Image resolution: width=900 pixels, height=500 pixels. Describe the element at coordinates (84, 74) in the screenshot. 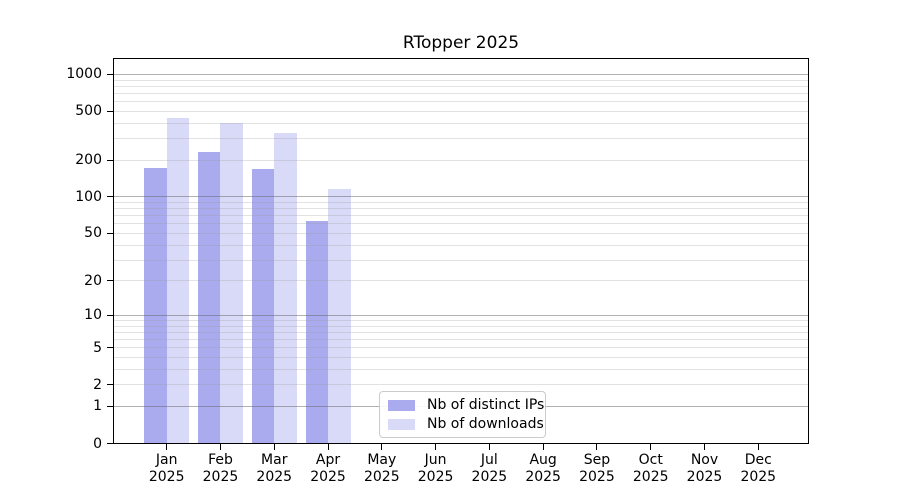

I see `y-tick-label: 1000` at that location.